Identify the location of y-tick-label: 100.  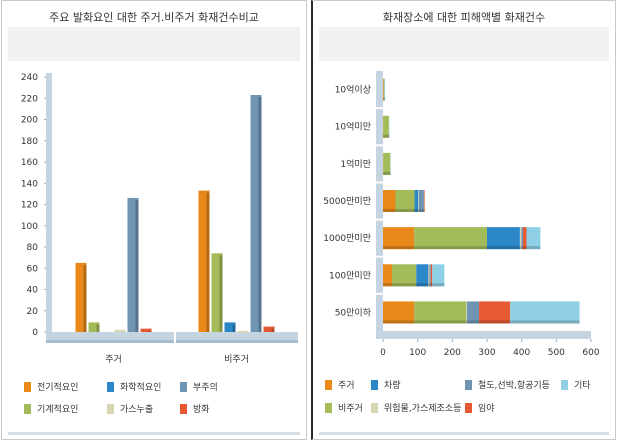
(29, 227).